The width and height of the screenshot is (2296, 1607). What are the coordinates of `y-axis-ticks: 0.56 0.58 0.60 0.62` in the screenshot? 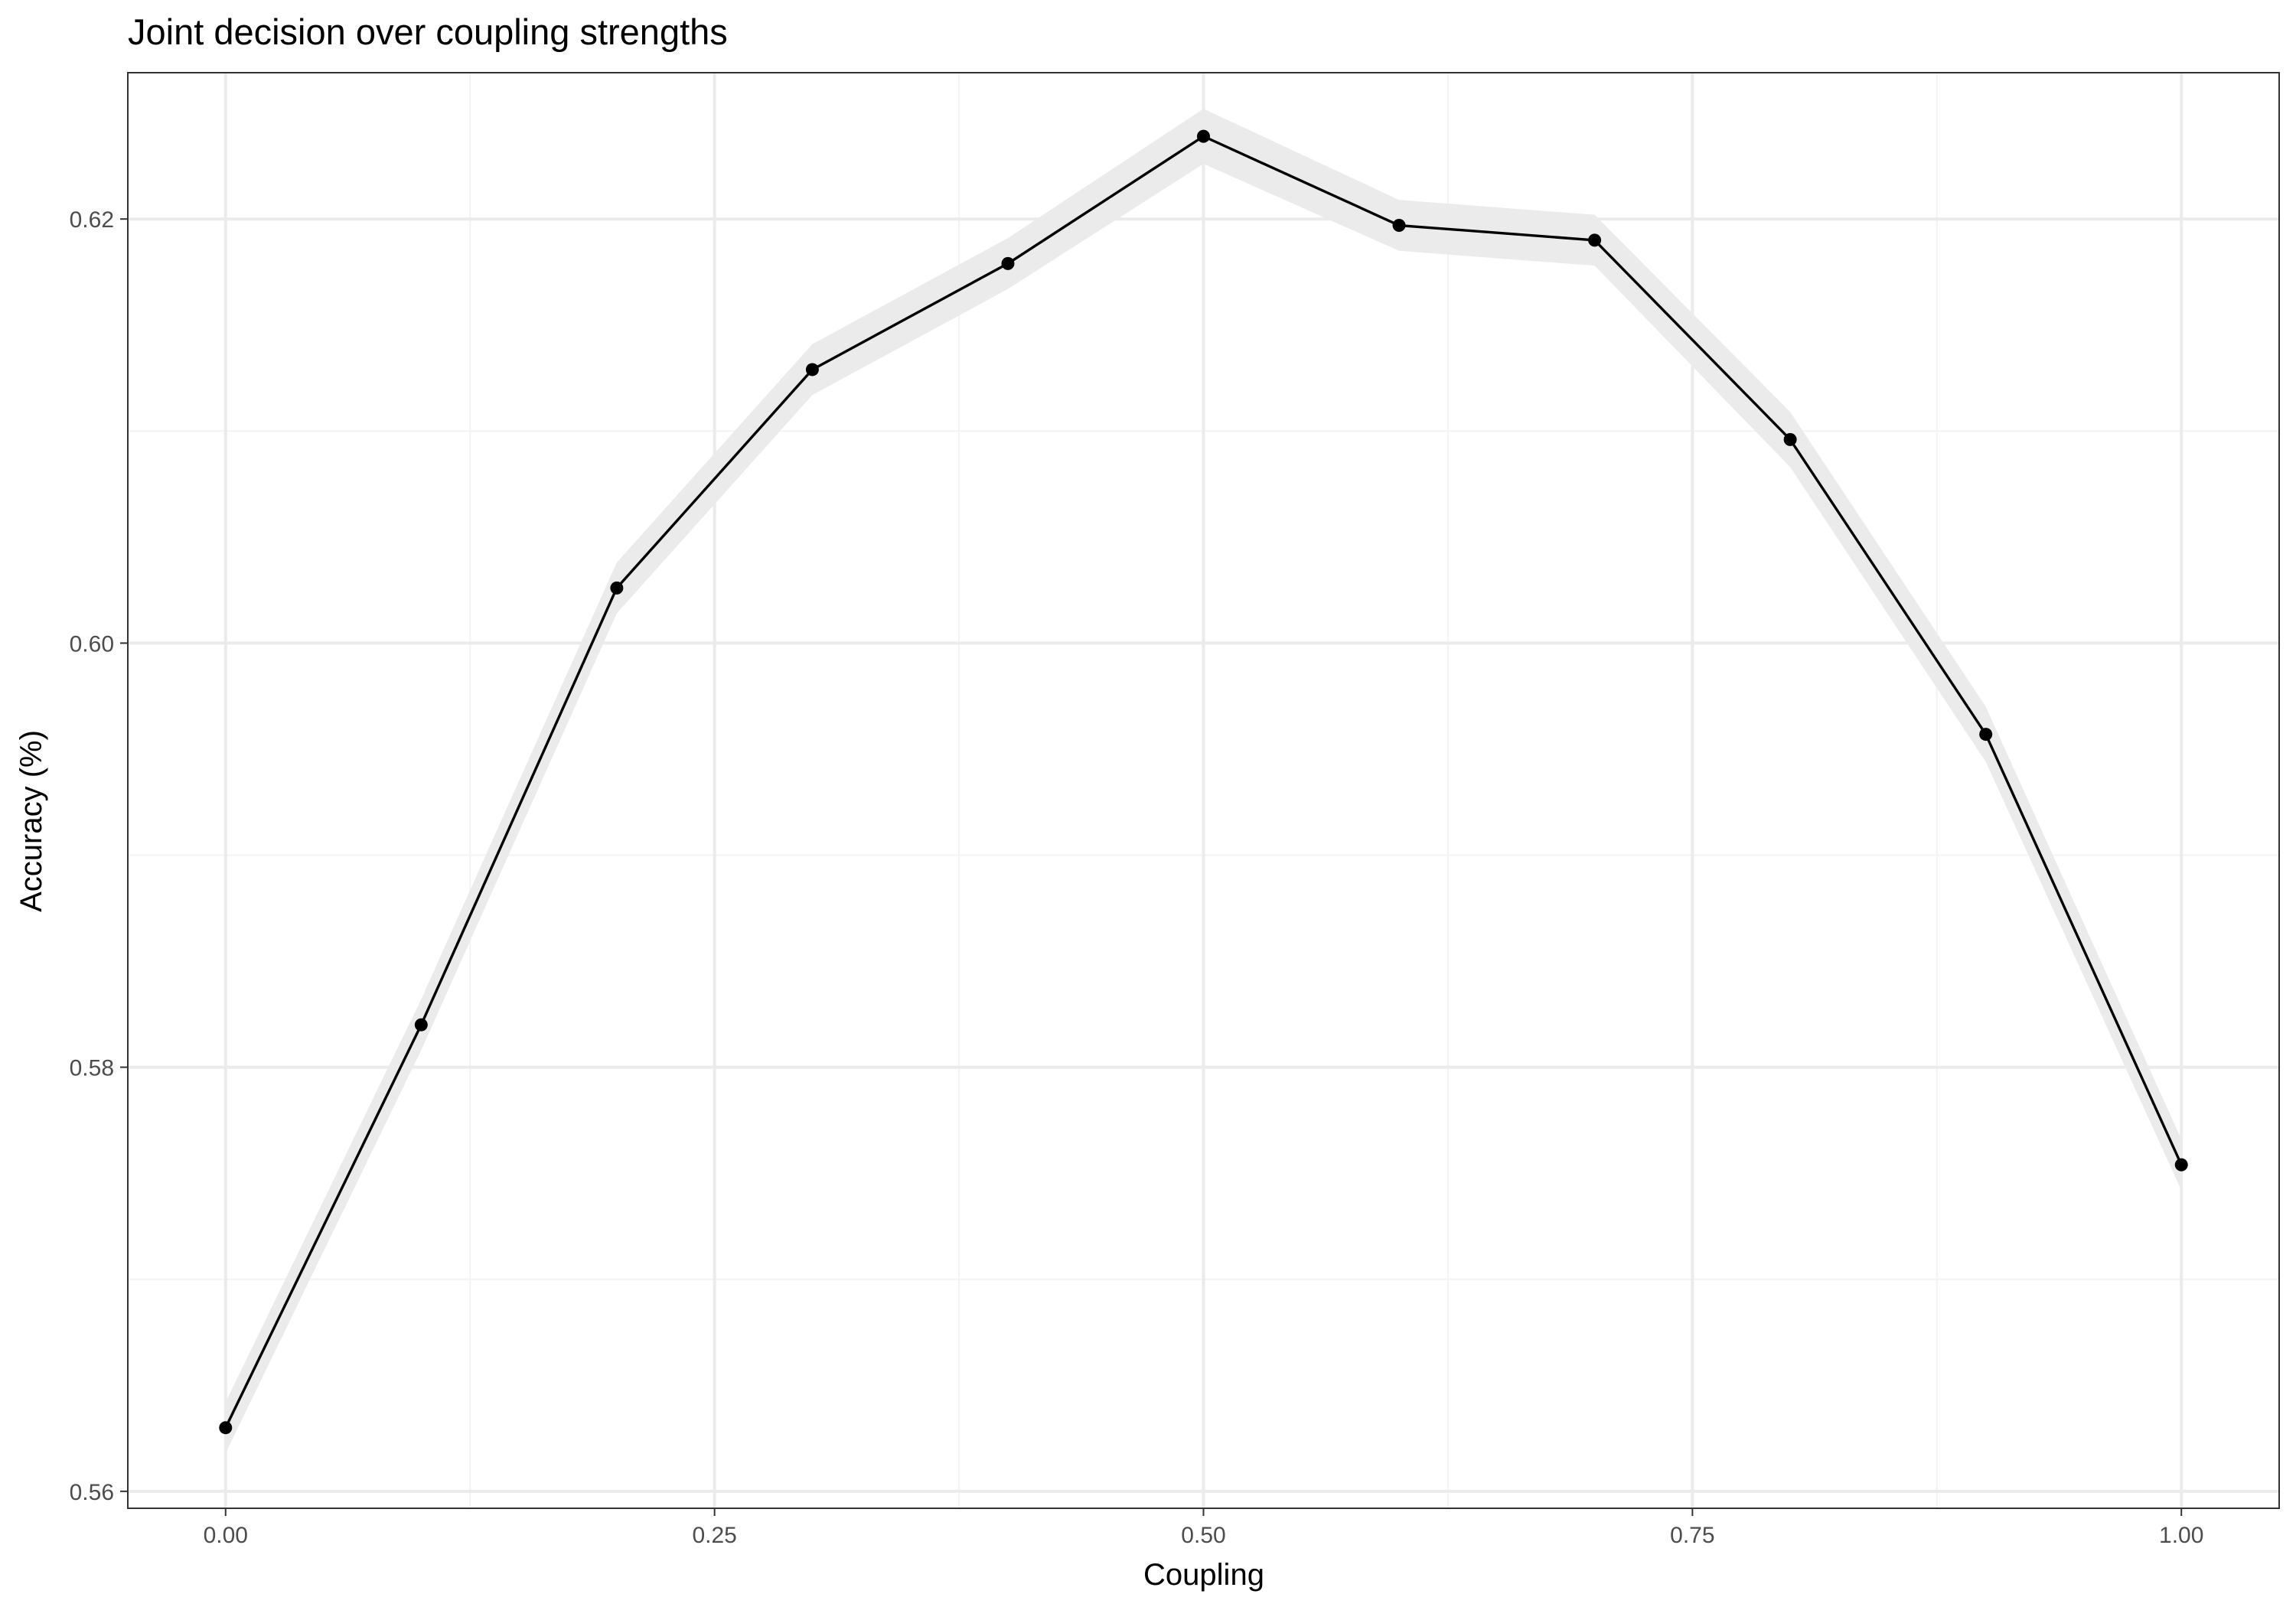 It's located at (99, 856).